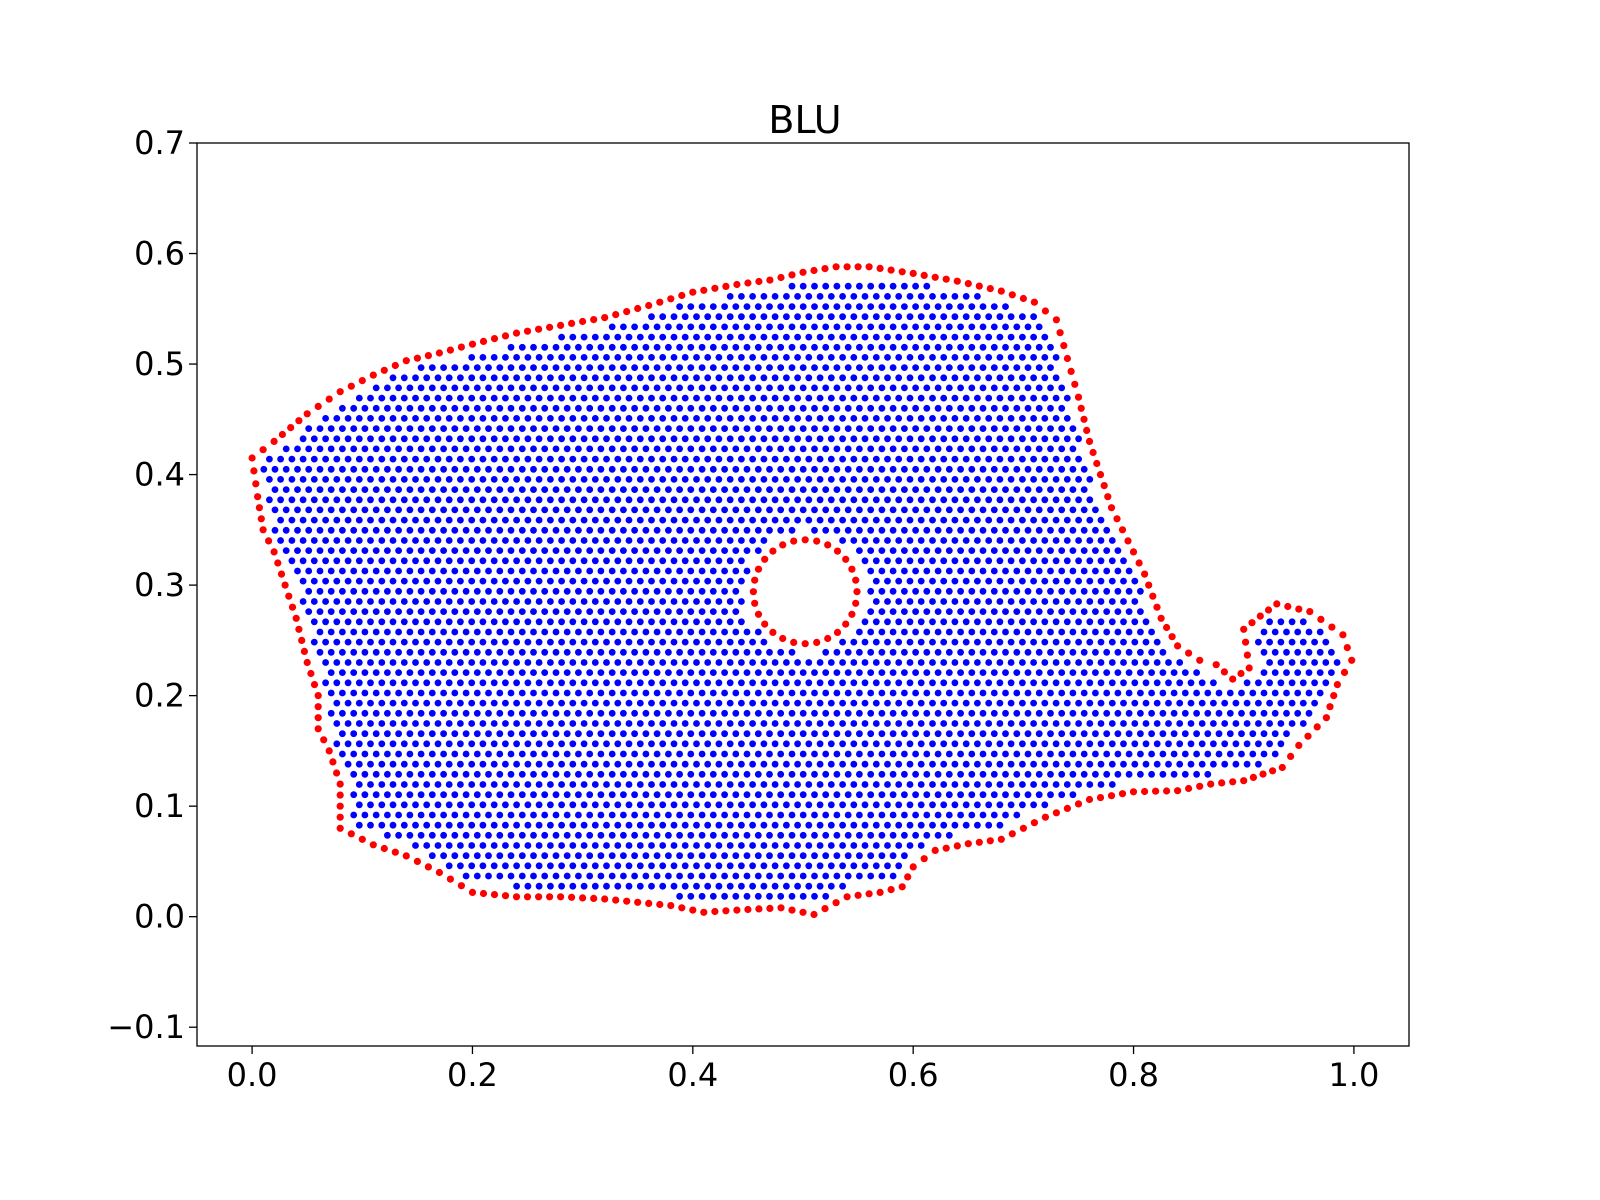  Describe the element at coordinates (159, 475) in the screenshot. I see `y-tick-label: 0.4` at that location.